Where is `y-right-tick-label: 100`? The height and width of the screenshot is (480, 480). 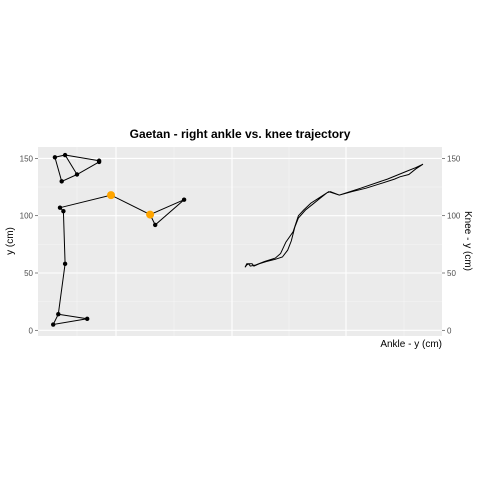 y-right-tick-label: 100 is located at coordinates (454, 216).